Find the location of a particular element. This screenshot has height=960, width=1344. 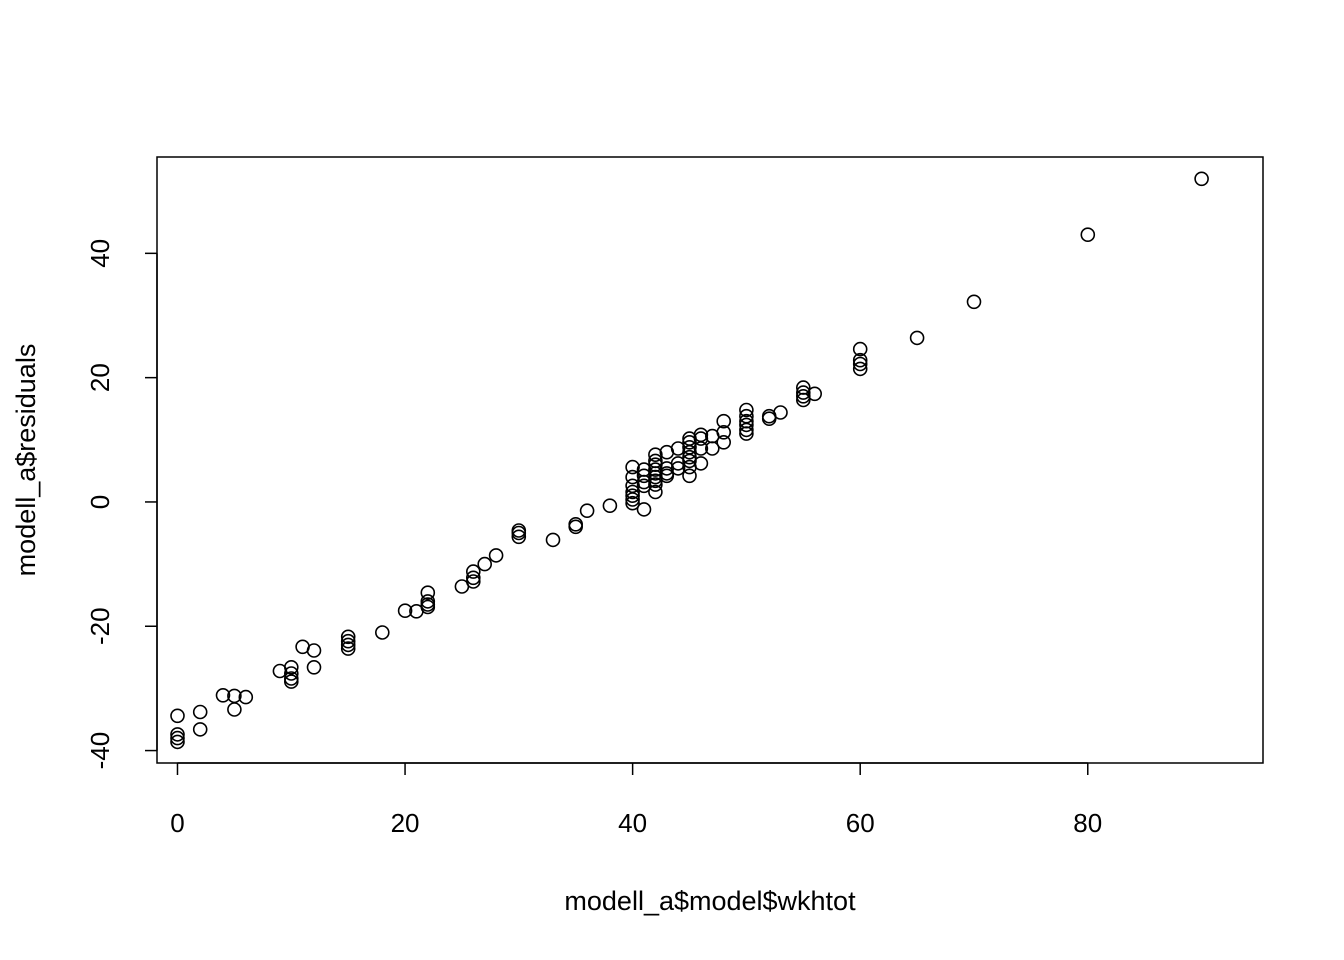

x-tick-label: 60 is located at coordinates (860, 823).